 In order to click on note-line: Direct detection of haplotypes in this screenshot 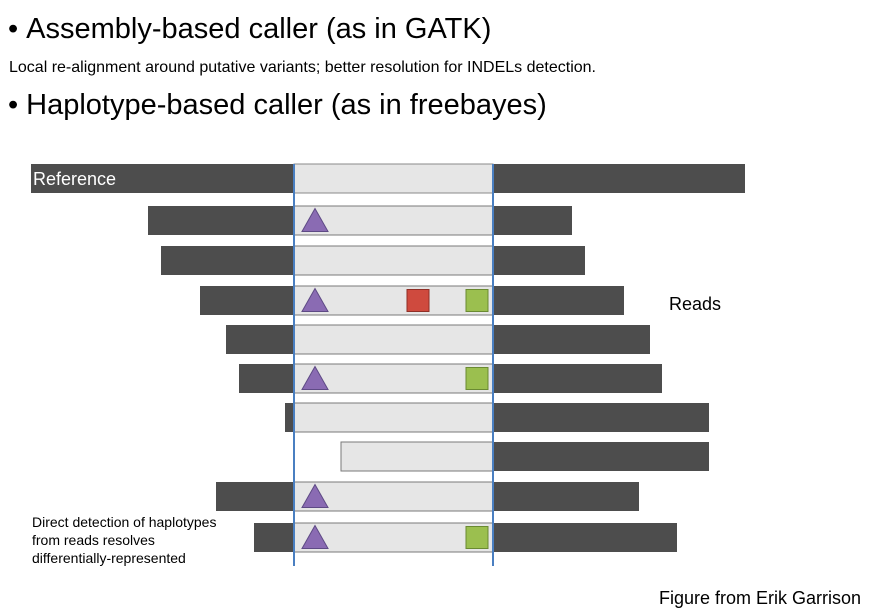, I will do `click(124, 522)`.